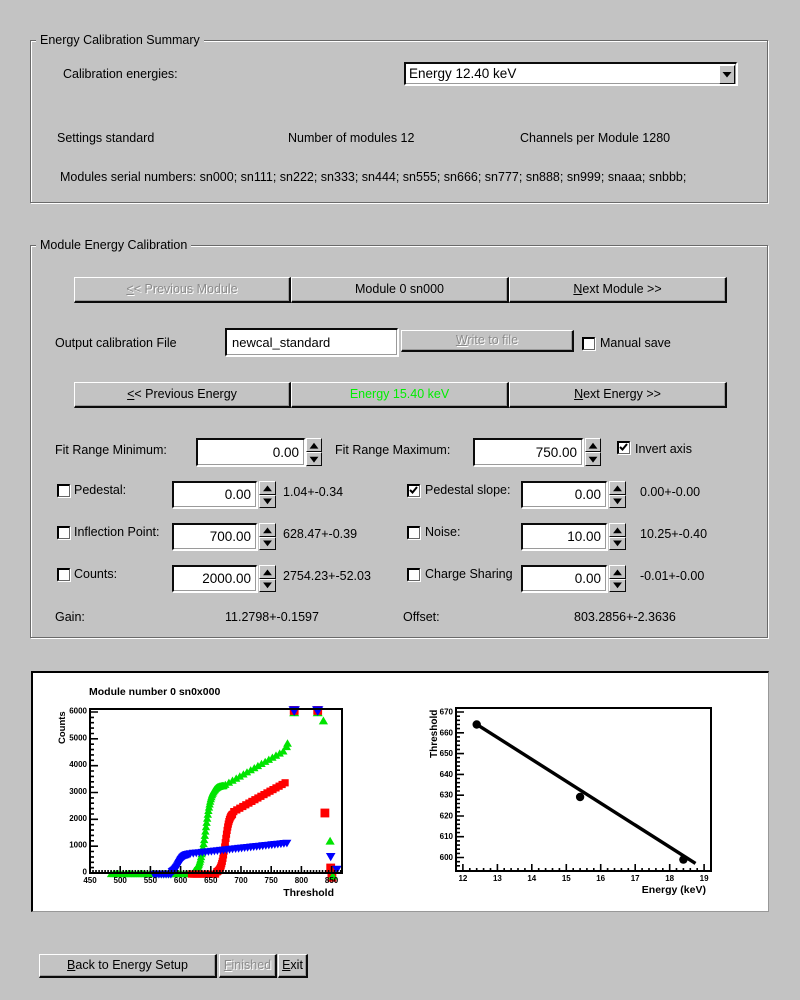  What do you see at coordinates (497, 878) in the screenshot?
I see `svg-text: 13` at bounding box center [497, 878].